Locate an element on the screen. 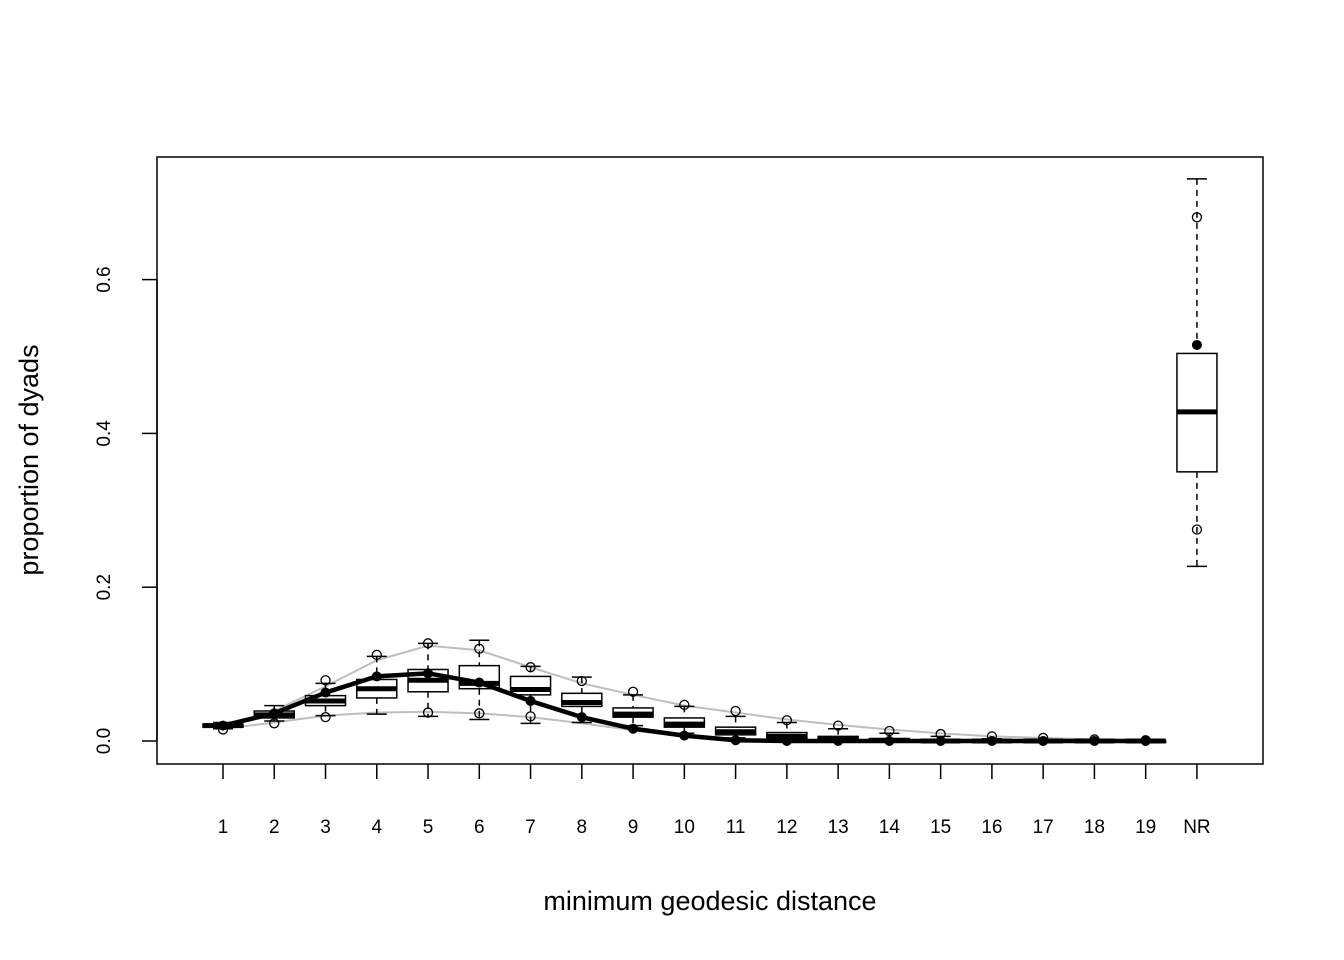  x-tick-label-1: 1 is located at coordinates (223, 827).